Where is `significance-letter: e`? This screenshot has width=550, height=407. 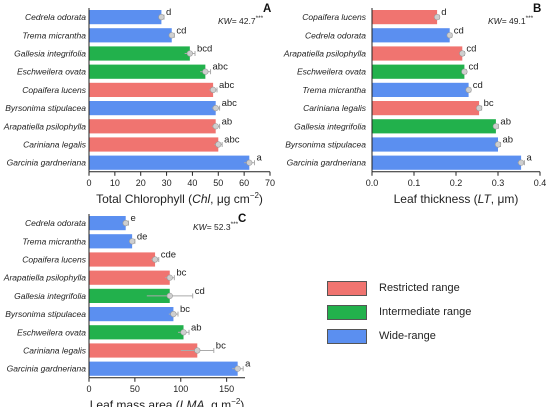 significance-letter: e is located at coordinates (132, 218).